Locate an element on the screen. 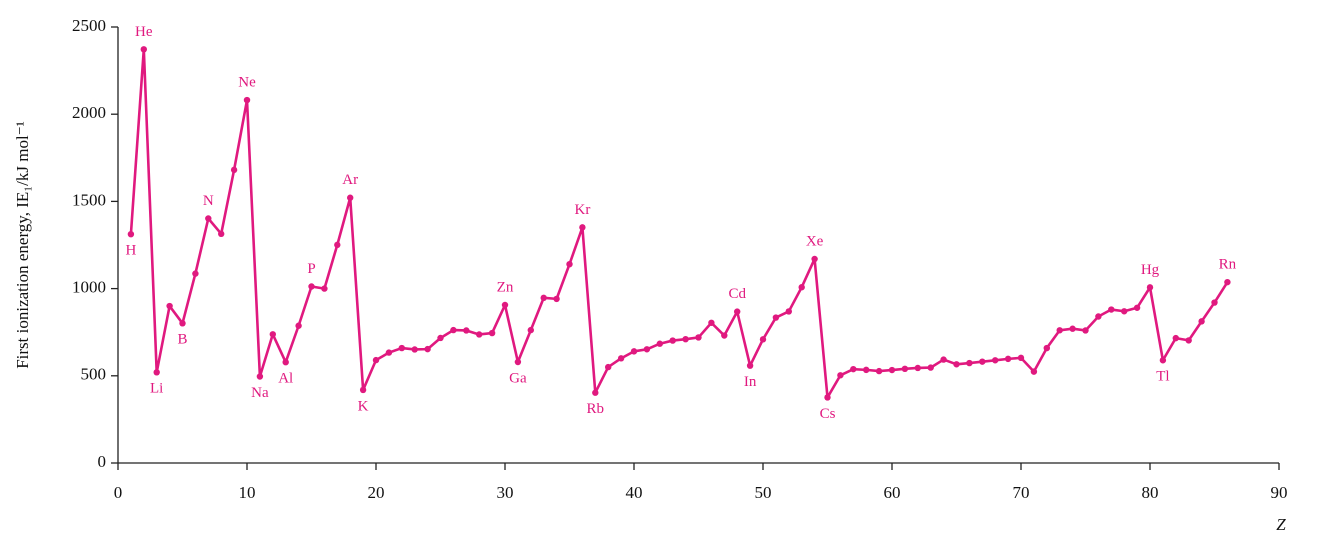 The height and width of the screenshot is (554, 1317). x-tick-label: 50 is located at coordinates (763, 492).